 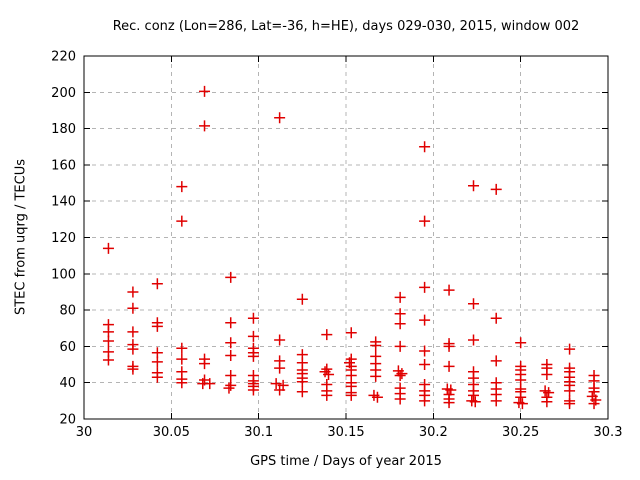 What do you see at coordinates (171, 432) in the screenshot?
I see `x-tick-label: 30.05` at bounding box center [171, 432].